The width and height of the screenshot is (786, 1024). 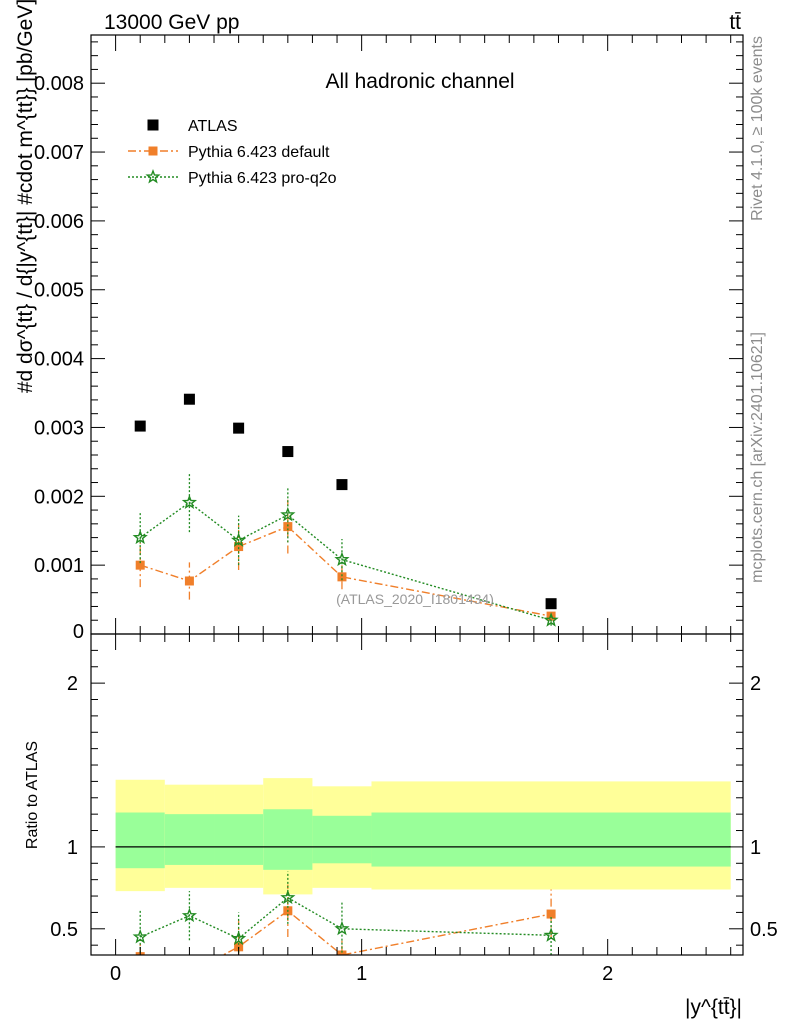 I want to click on process-label: tt̄, so click(x=735, y=22).